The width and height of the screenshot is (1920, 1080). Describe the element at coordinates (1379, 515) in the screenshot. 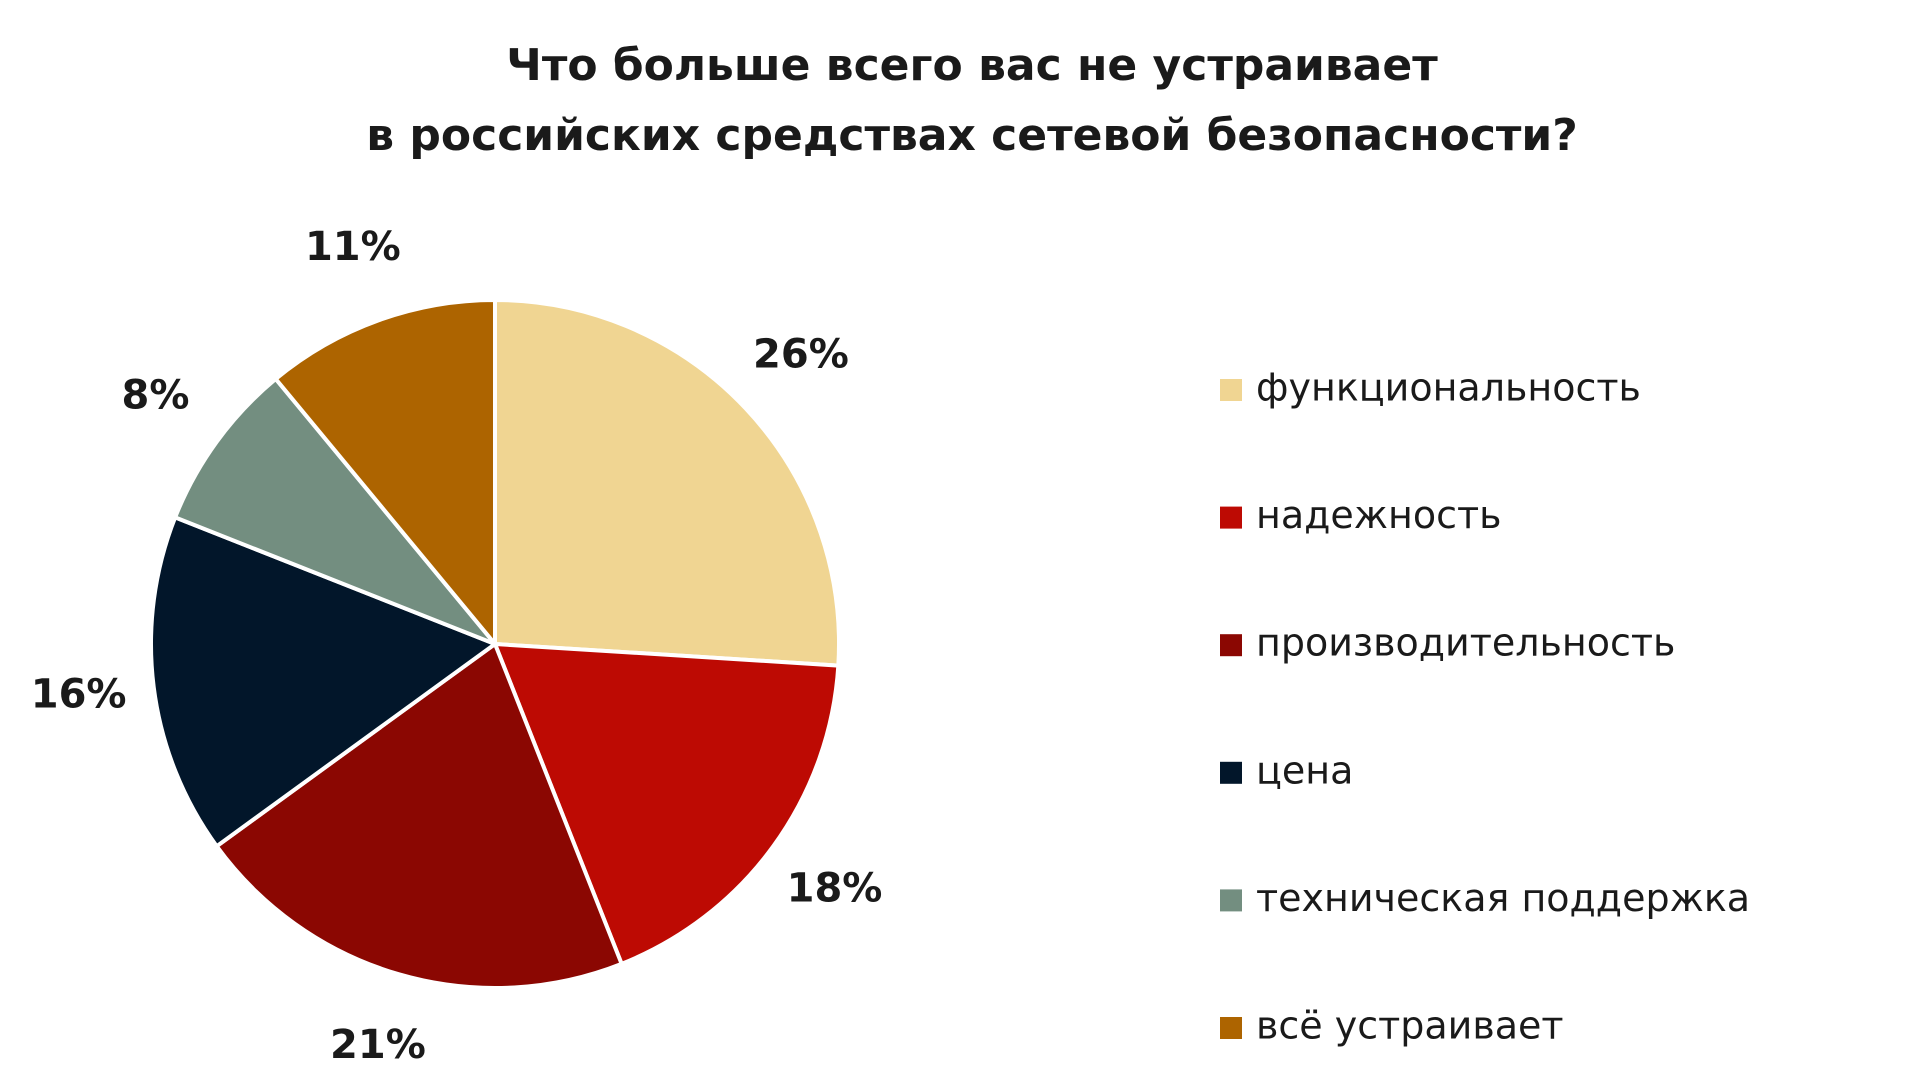

I see `legend-label: надежность` at that location.